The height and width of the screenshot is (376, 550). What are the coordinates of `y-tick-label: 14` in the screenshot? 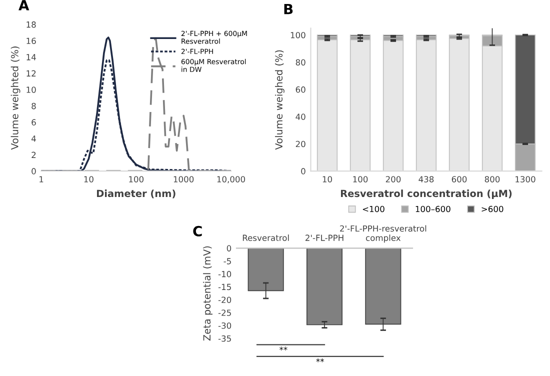 It's located at (31, 57).